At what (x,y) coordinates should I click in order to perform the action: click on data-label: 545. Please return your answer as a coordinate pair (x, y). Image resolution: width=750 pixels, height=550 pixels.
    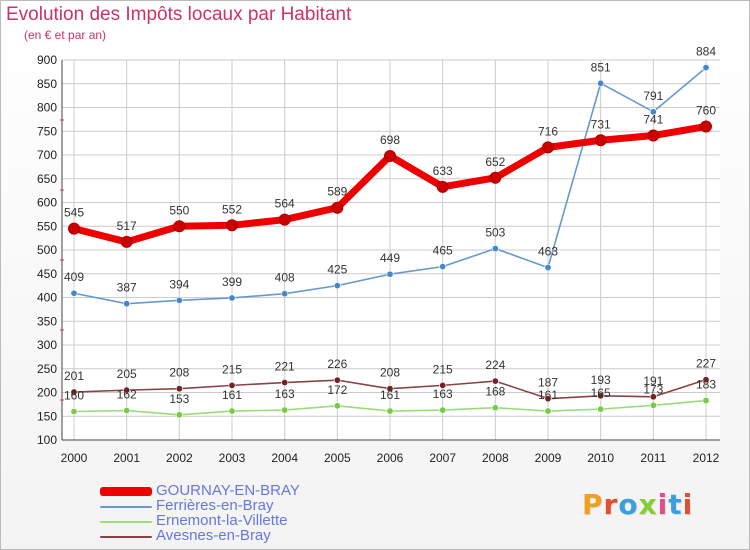
    Looking at the image, I should click on (74, 213).